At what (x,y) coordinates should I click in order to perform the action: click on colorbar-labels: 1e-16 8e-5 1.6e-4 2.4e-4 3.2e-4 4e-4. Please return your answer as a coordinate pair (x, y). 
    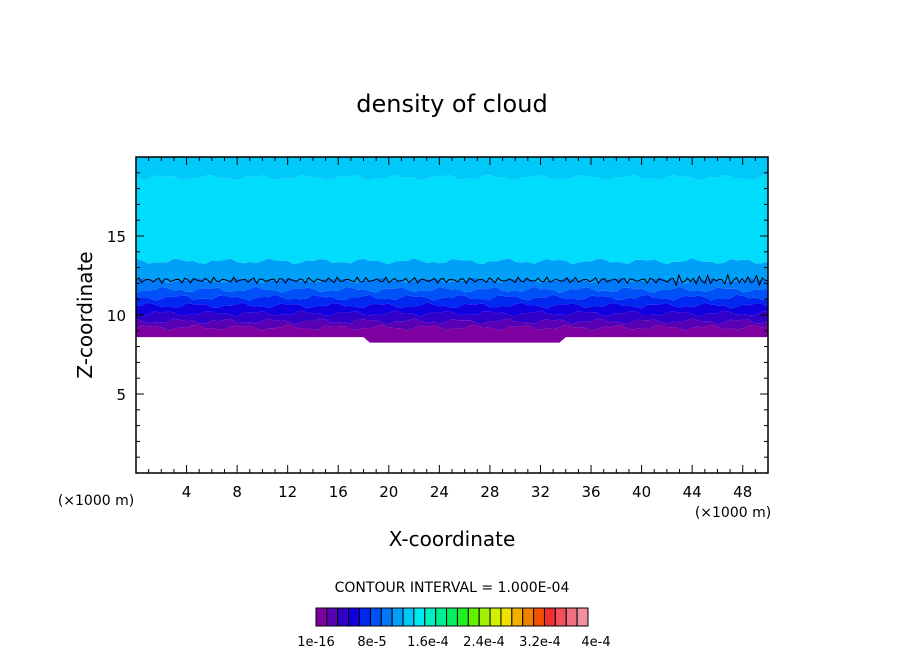
    Looking at the image, I should click on (453, 642).